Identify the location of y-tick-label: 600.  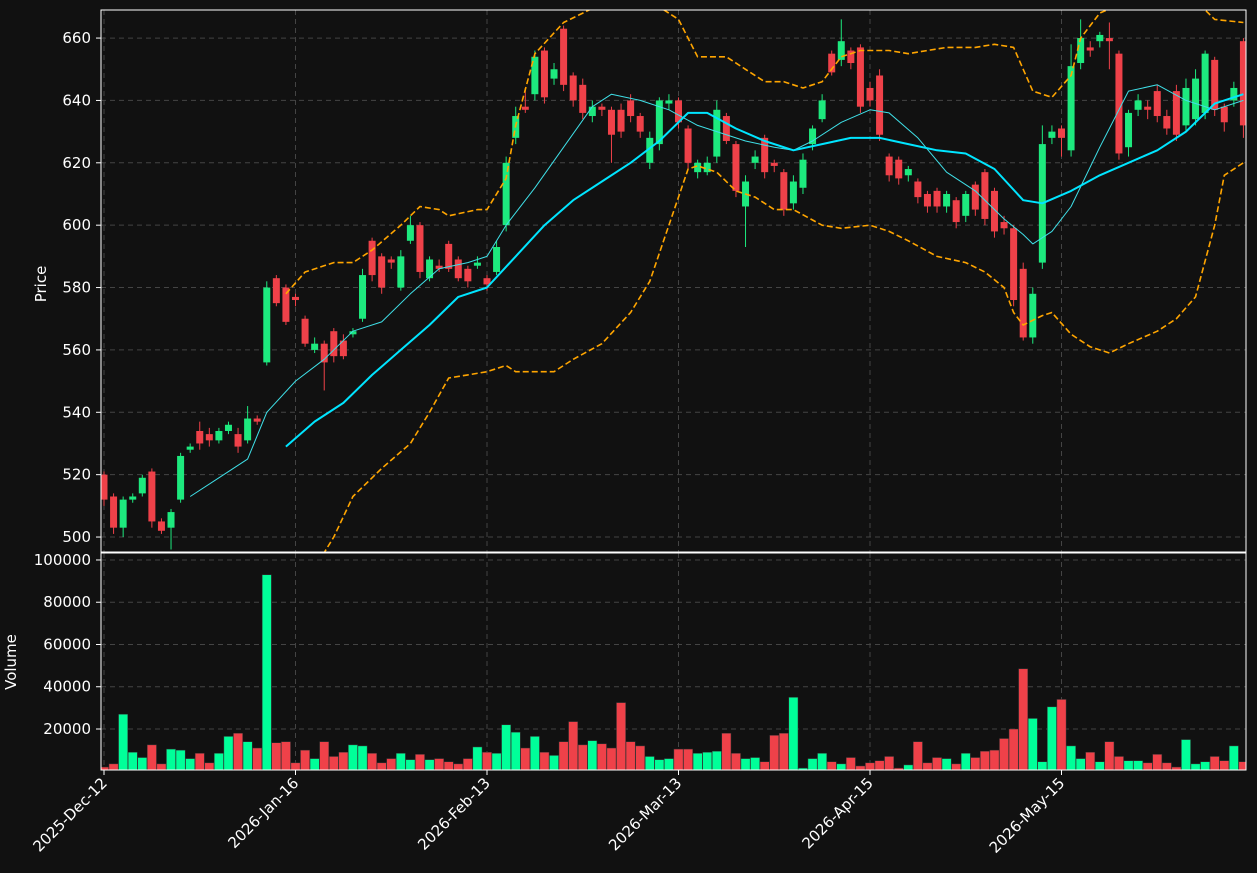
(76, 225).